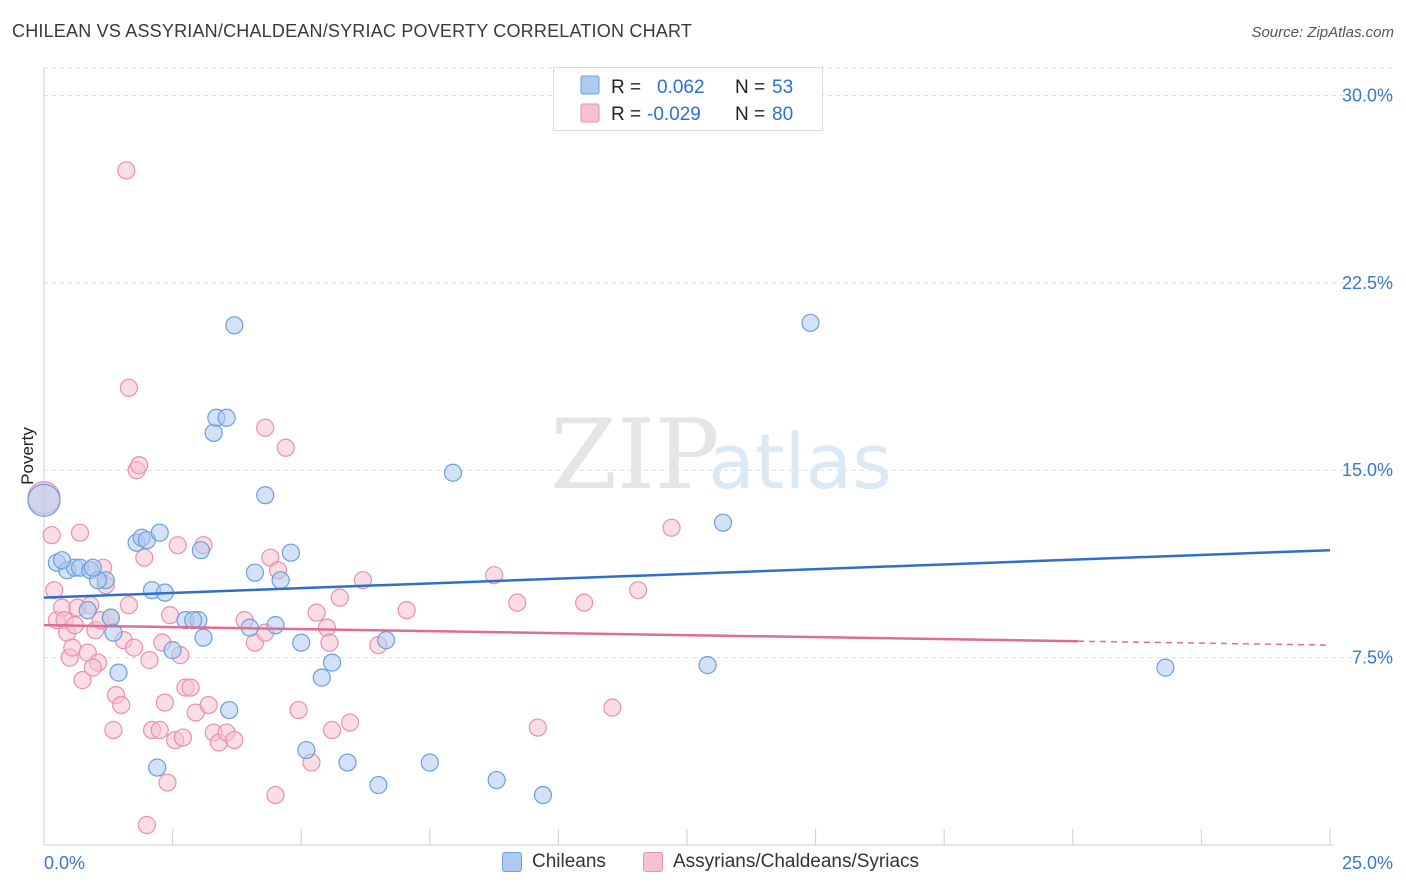  I want to click on legend-n-label-1: N =, so click(750, 87).